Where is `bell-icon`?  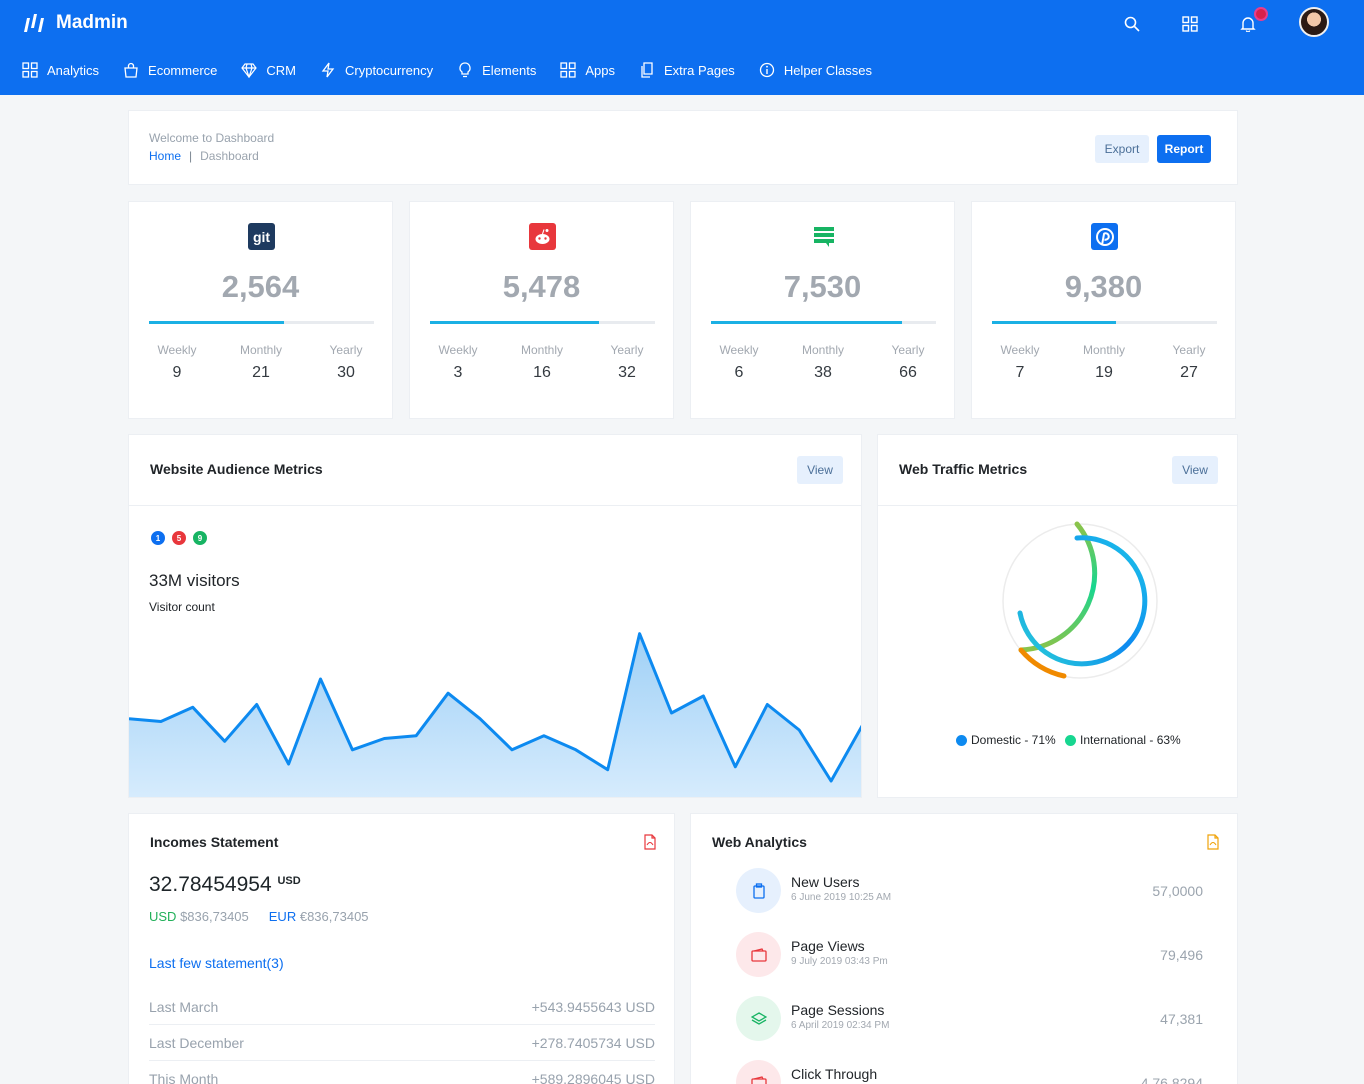 bell-icon is located at coordinates (1248, 24).